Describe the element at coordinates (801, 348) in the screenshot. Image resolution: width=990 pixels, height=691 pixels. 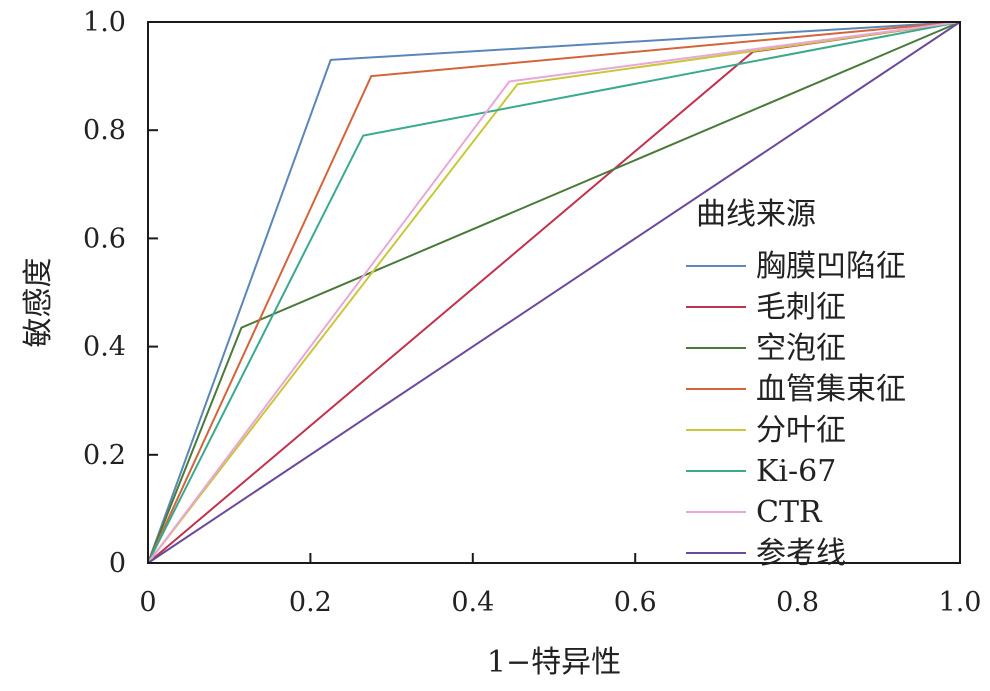
I see `legend-label: 空泡征` at that location.